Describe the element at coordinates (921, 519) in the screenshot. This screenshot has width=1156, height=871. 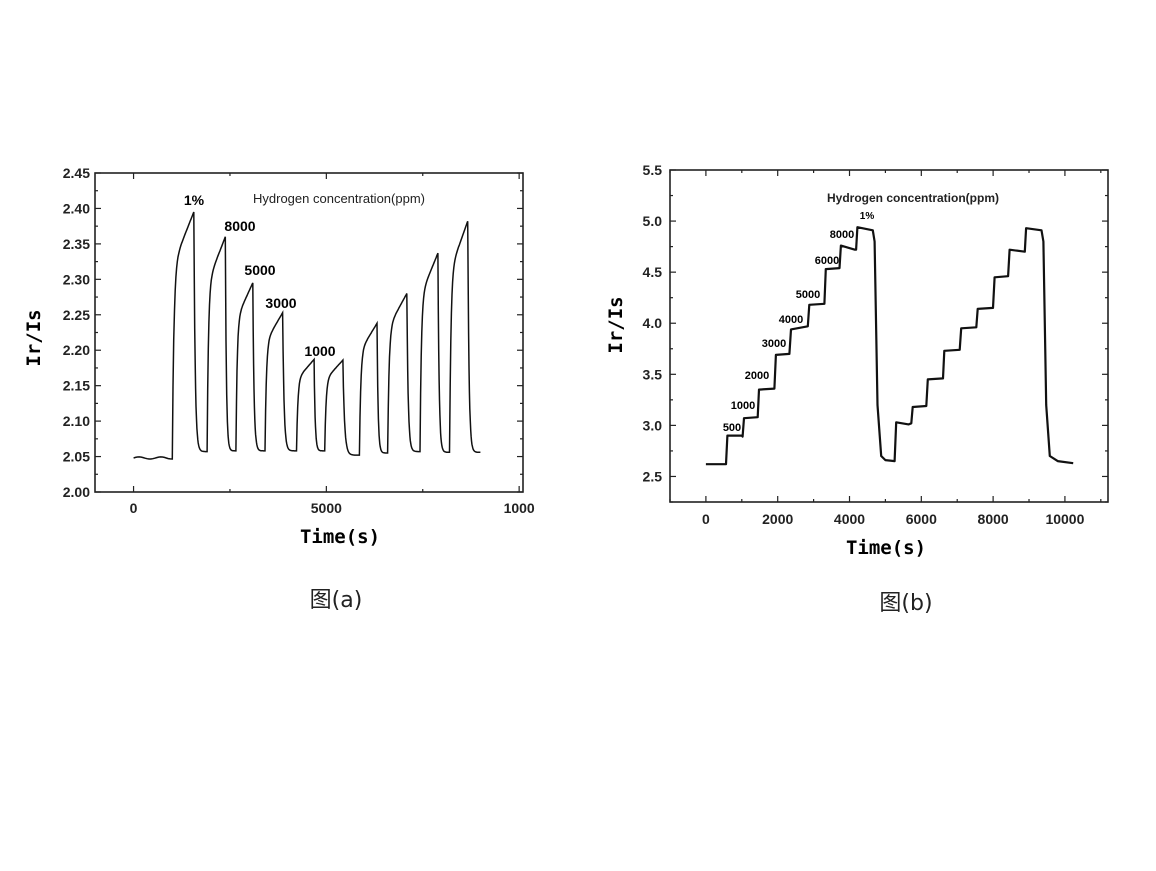
I see `x-tick-label: 6000` at that location.